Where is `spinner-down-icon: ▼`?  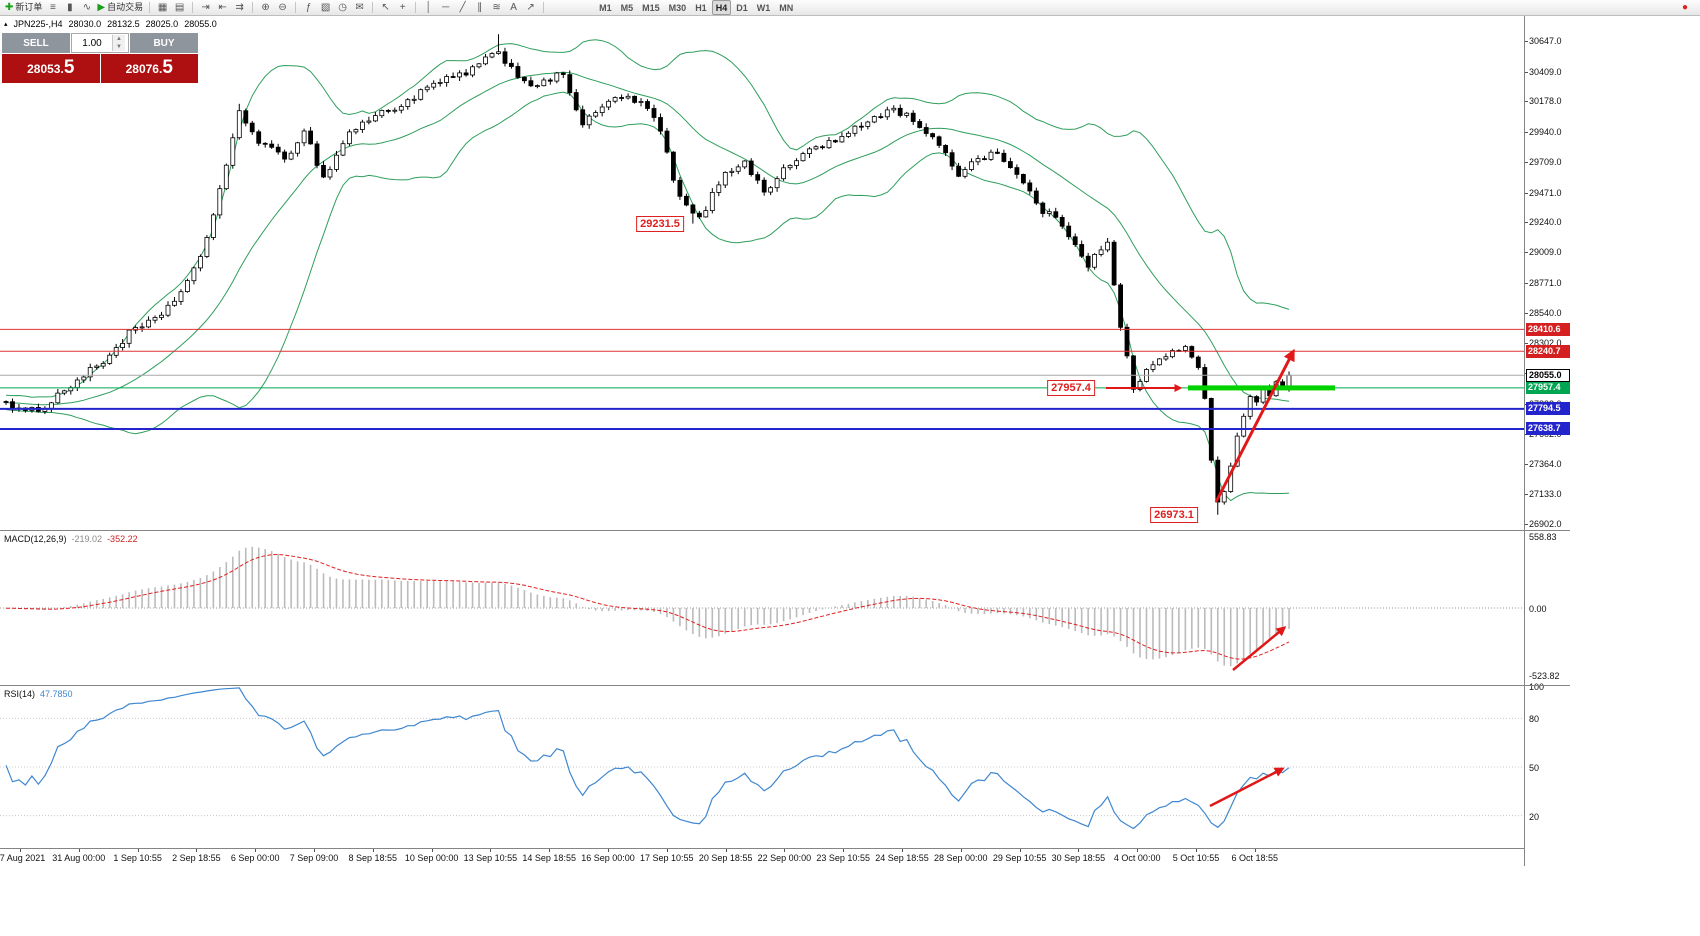 spinner-down-icon: ▼ is located at coordinates (119, 47).